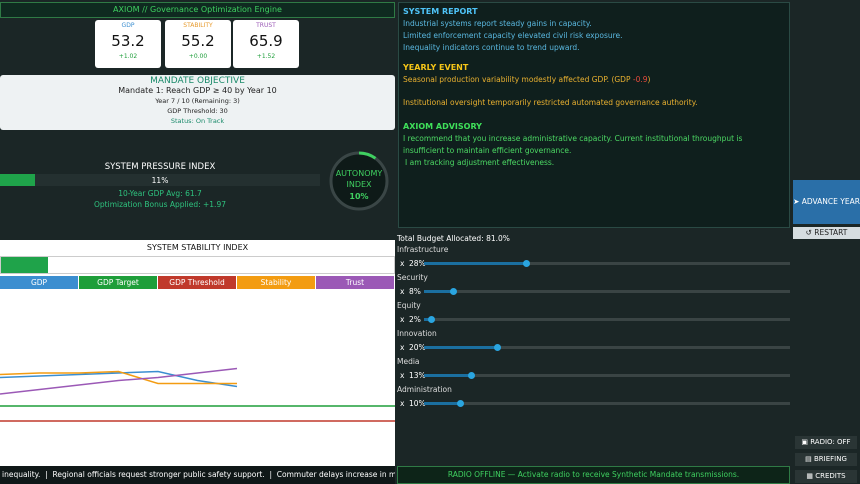 Image resolution: width=860 pixels, height=484 pixels. What do you see at coordinates (417, 375) in the screenshot?
I see `slider-value: 13%` at bounding box center [417, 375].